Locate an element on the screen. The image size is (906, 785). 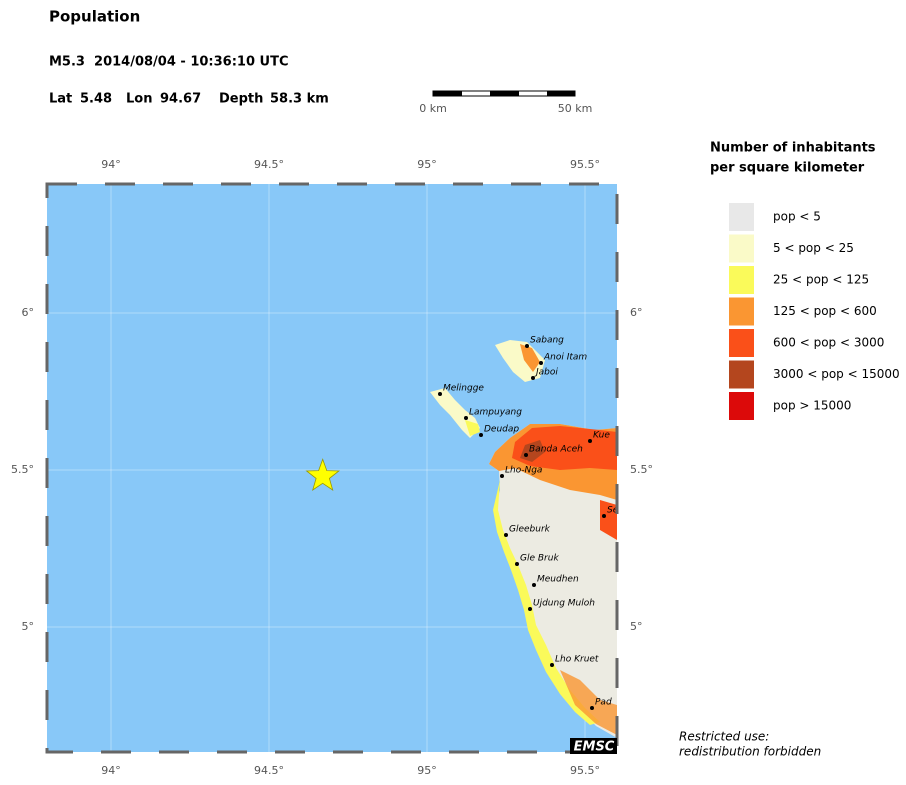
logo: EMSC is located at coordinates (594, 747).